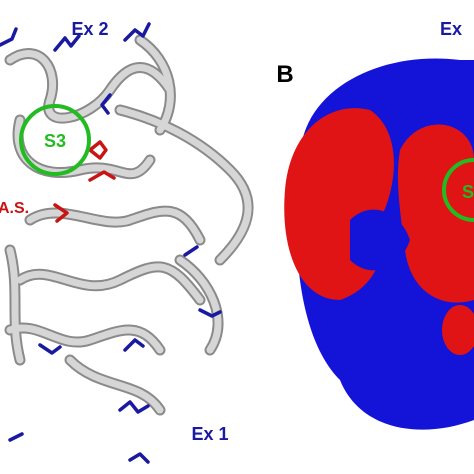  What do you see at coordinates (458, 190) in the screenshot?
I see `site-circle-b` at bounding box center [458, 190].